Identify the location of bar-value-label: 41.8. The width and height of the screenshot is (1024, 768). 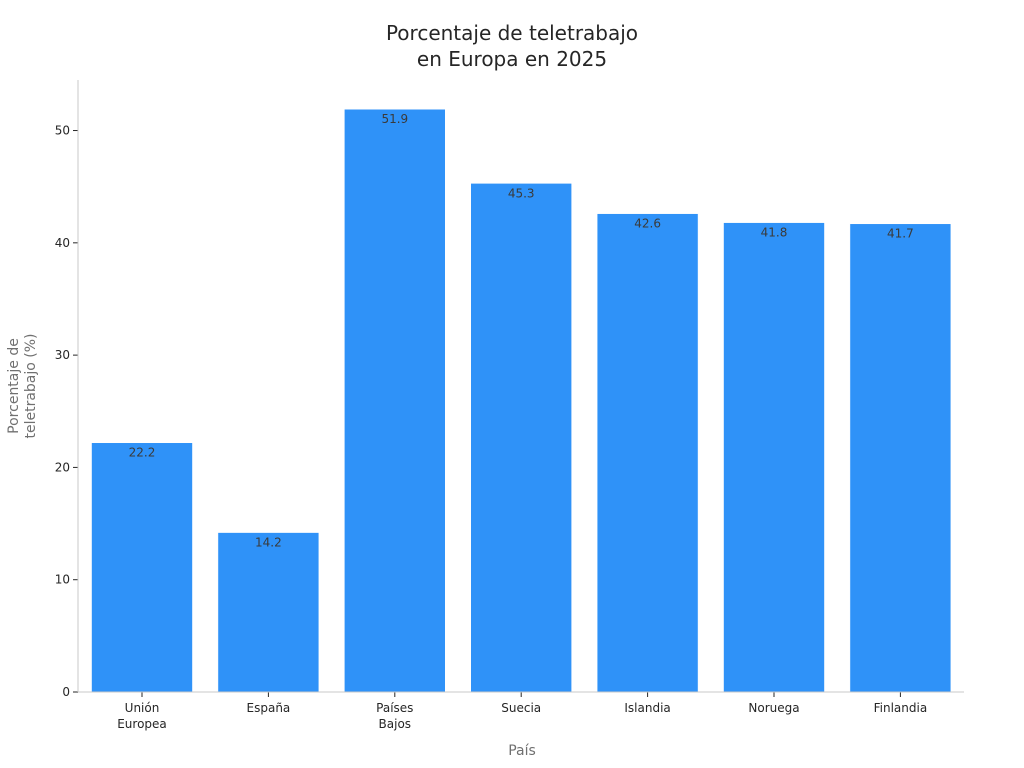
(774, 233).